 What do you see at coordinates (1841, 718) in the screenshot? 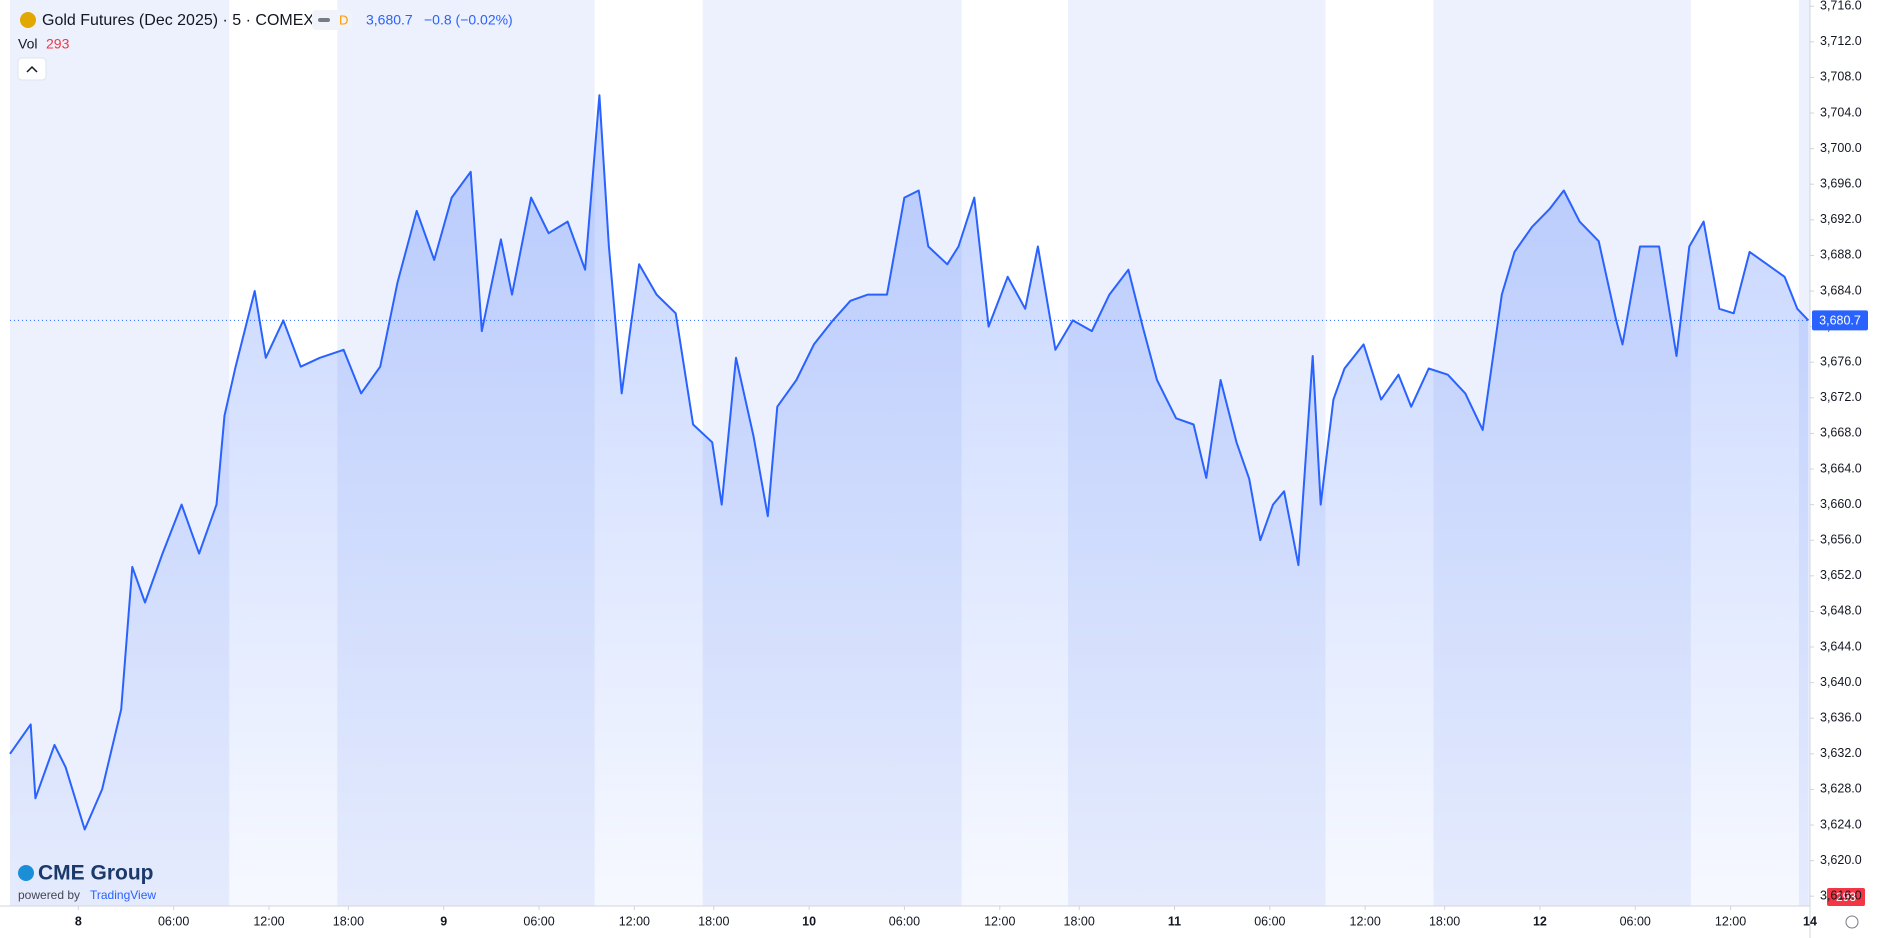
I see `y-tick-label: 3,636.0` at bounding box center [1841, 718].